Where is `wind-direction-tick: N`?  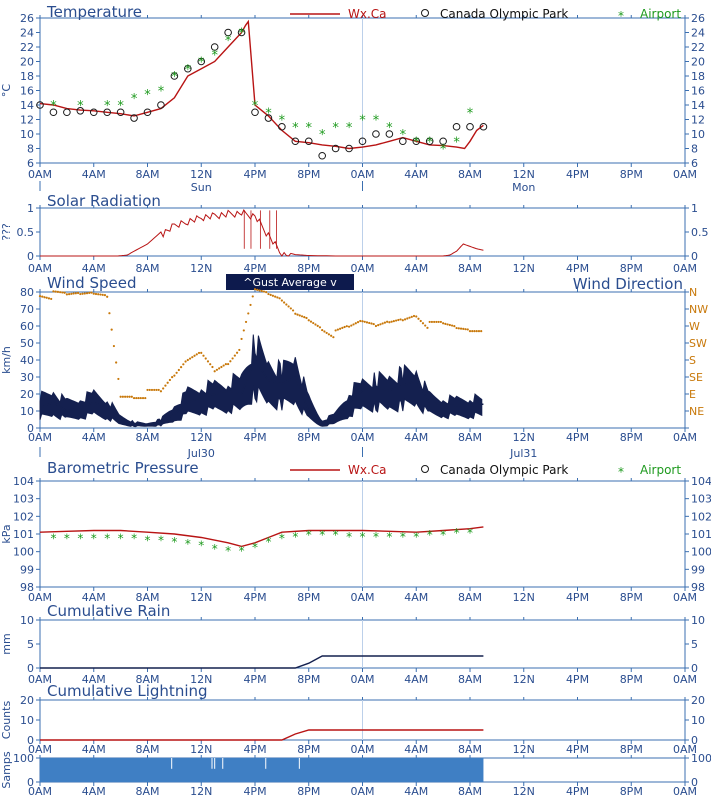 wind-direction-tick: N is located at coordinates (693, 292).